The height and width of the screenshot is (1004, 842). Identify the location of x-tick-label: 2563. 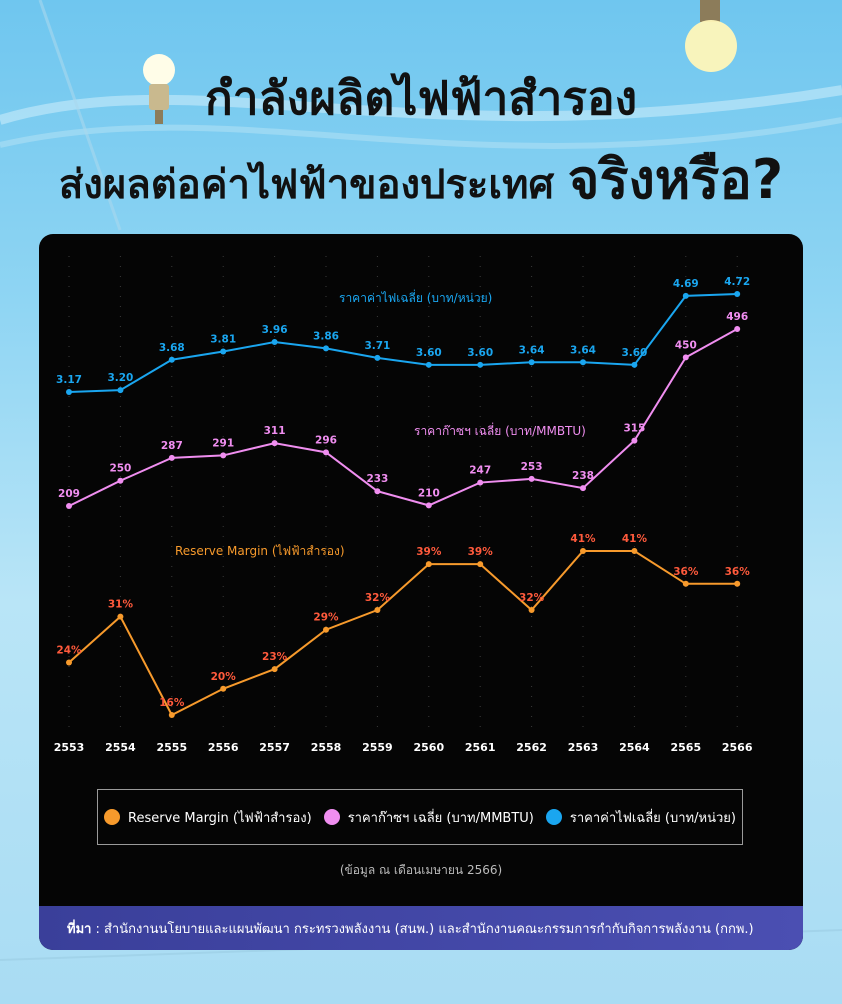
(583, 747).